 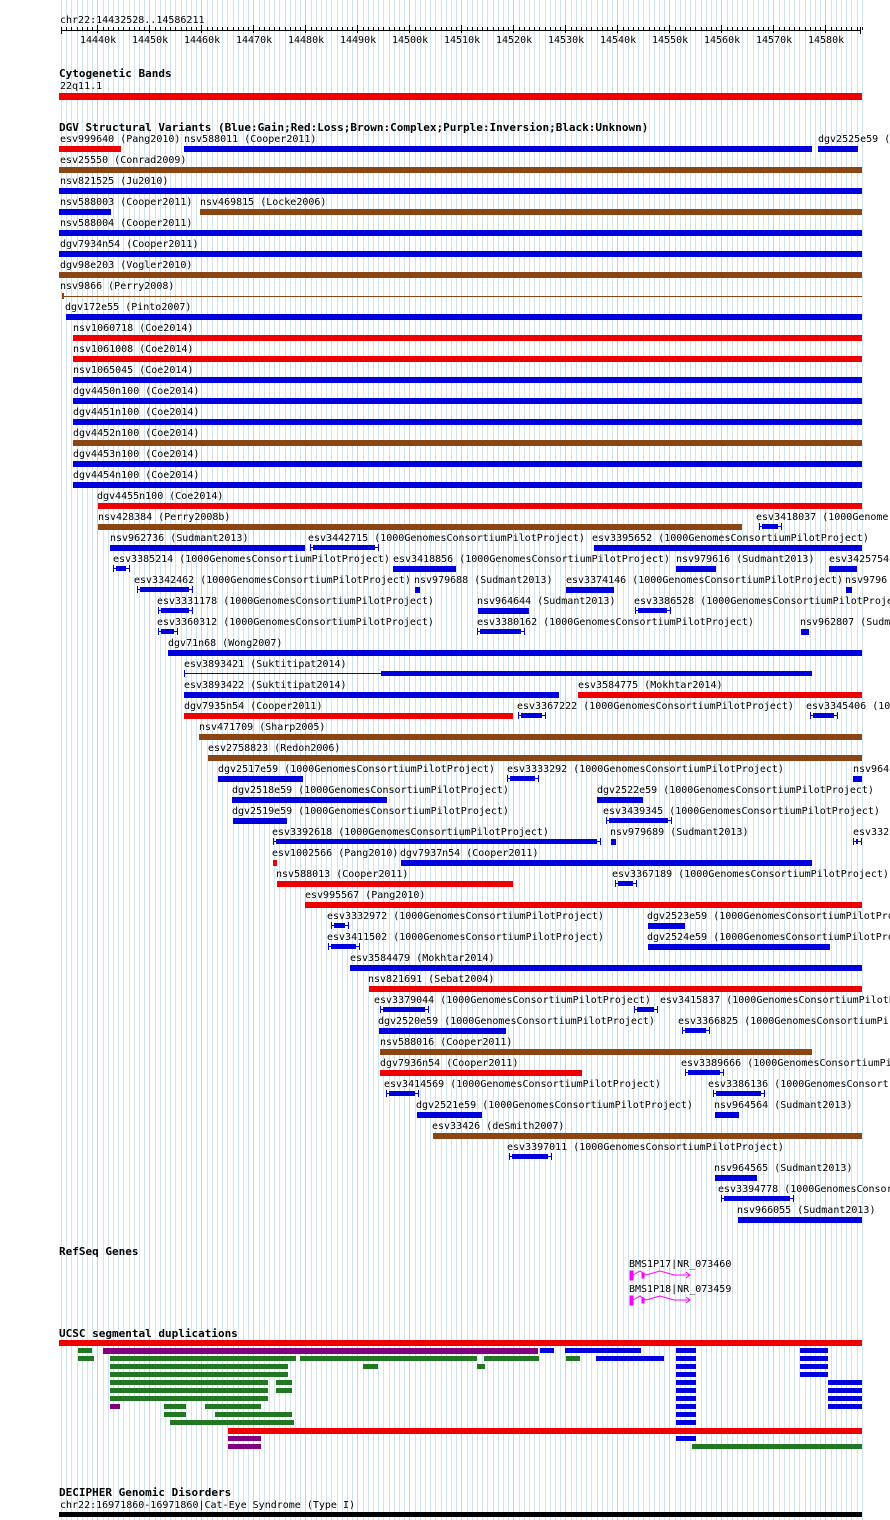 I want to click on dgv-feature-label: esv999640 (Pang2010), so click(x=120, y=139).